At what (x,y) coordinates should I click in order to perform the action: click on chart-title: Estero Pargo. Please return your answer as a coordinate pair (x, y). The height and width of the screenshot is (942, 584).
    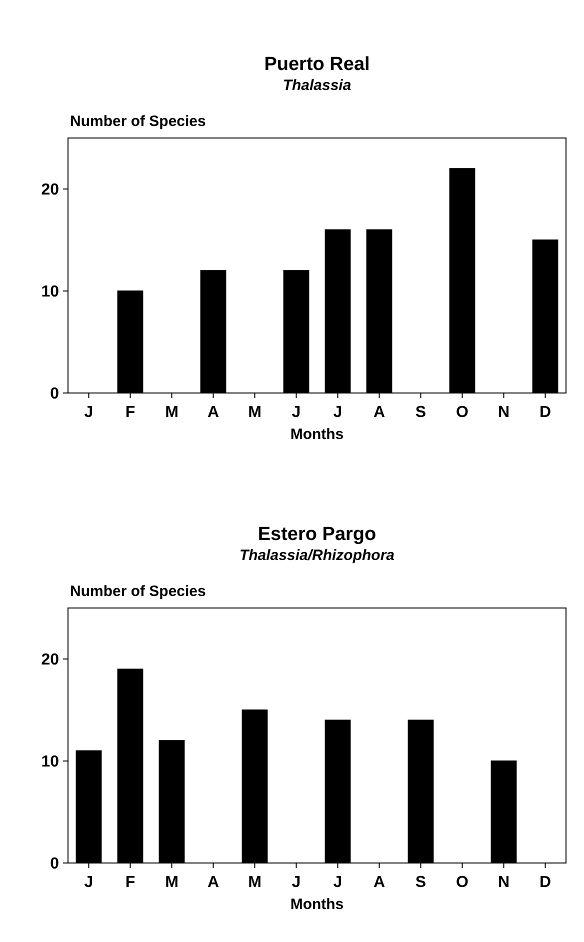
    Looking at the image, I should click on (317, 534).